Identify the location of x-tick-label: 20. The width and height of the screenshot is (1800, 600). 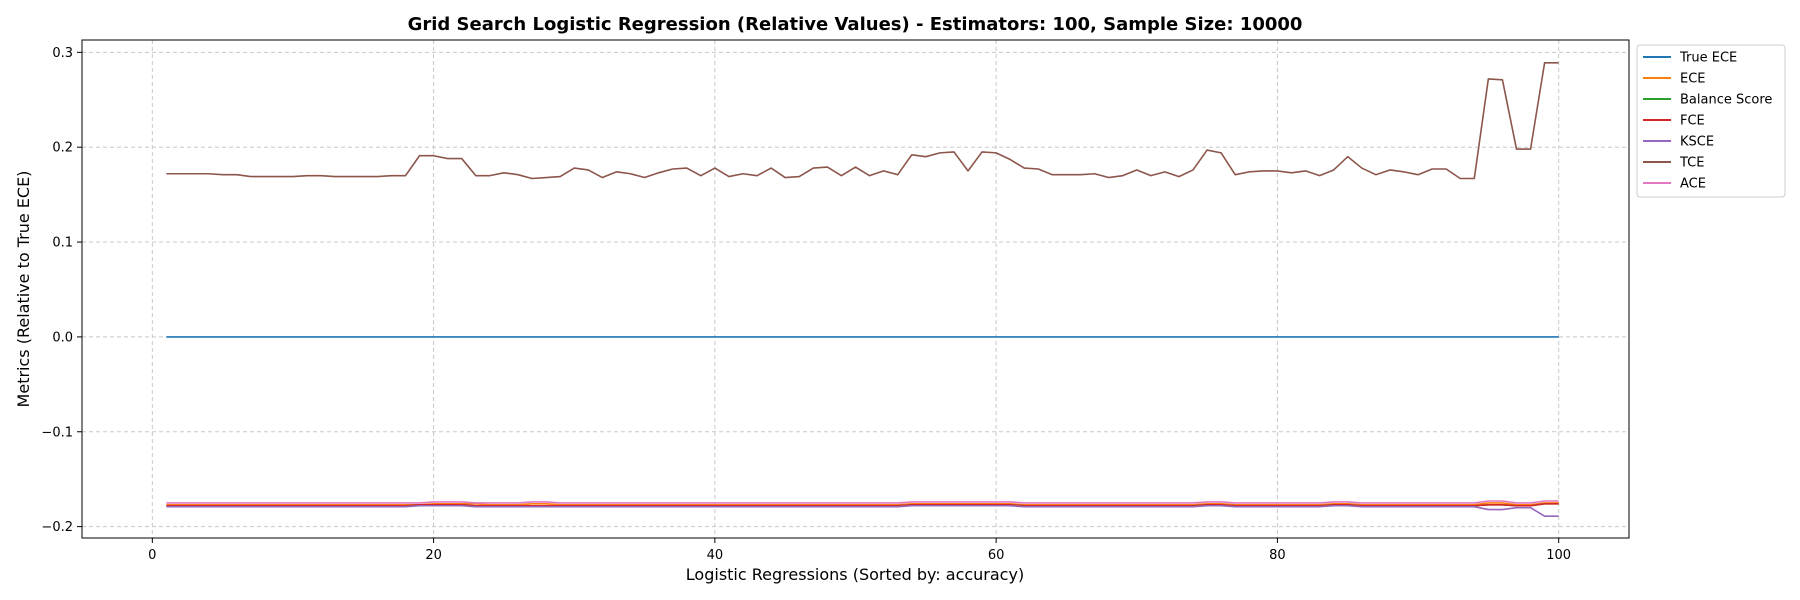
(433, 555).